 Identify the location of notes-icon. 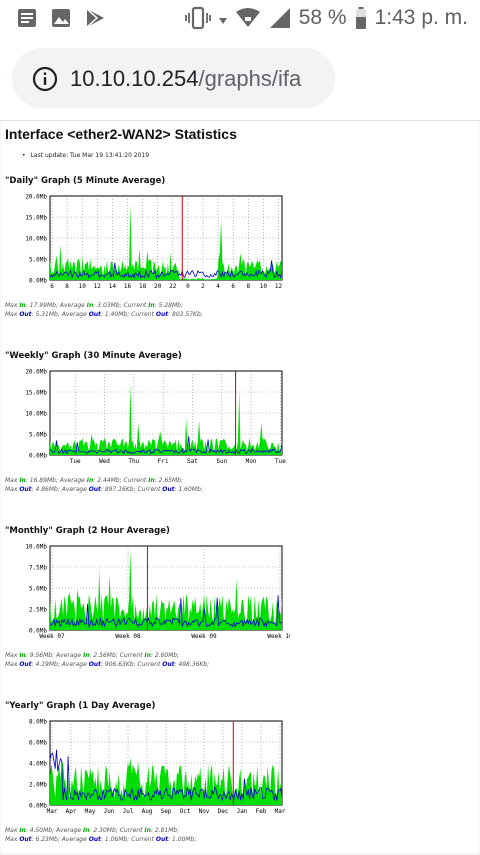
(27, 18).